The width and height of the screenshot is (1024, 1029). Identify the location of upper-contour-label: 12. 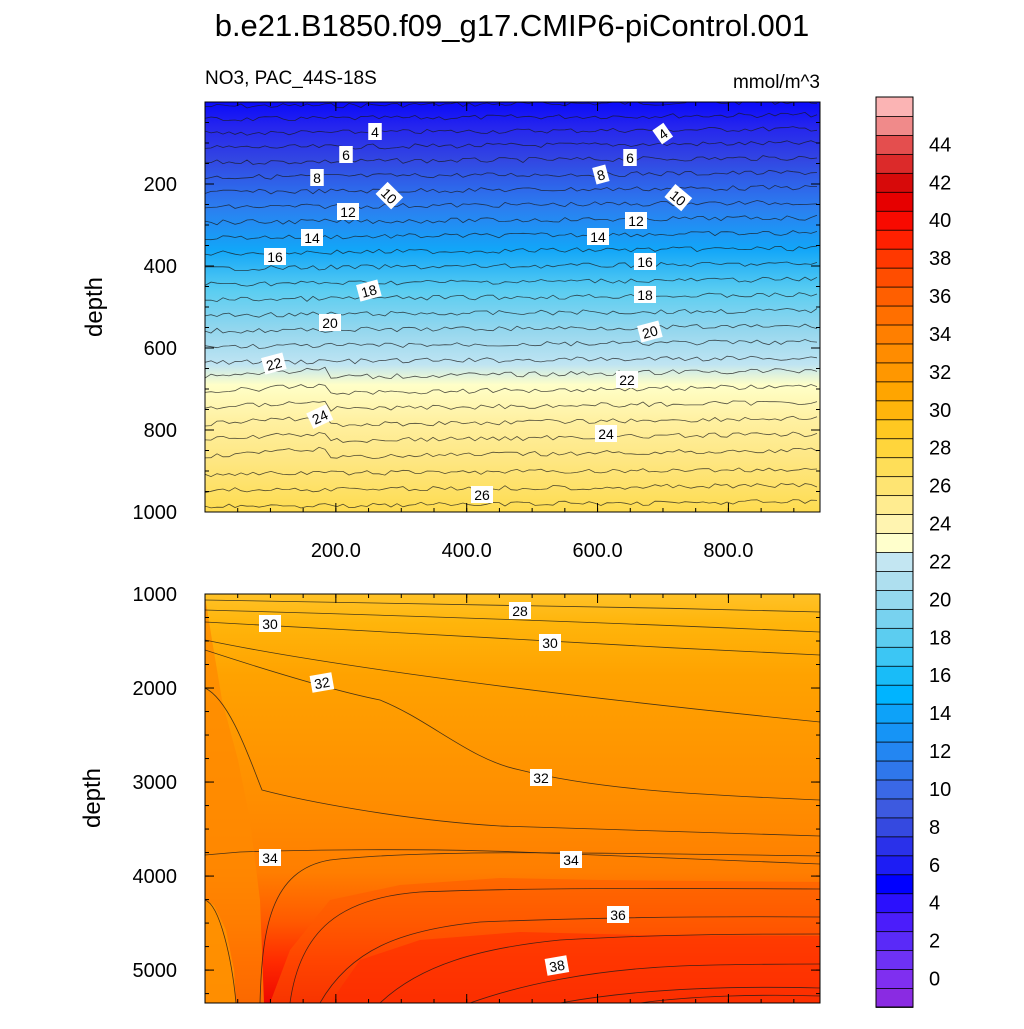
(636, 220).